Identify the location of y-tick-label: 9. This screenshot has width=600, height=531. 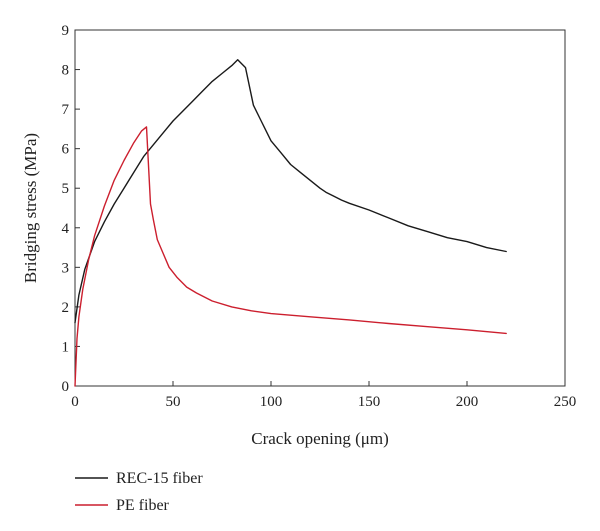
(66, 31).